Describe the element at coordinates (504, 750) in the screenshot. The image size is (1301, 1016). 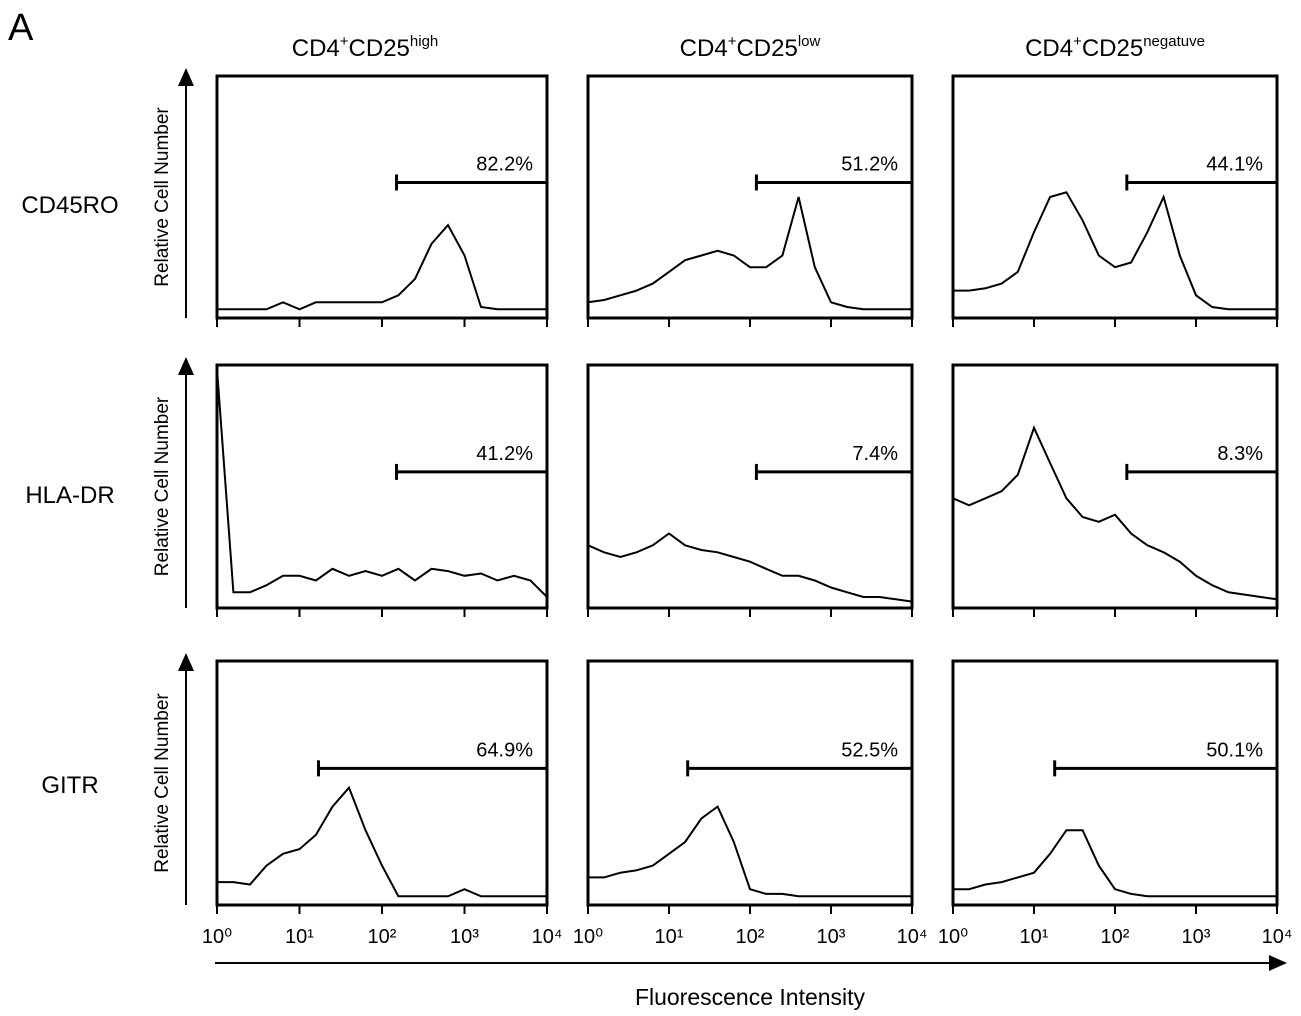
I see `gate-label: 64.9%` at that location.